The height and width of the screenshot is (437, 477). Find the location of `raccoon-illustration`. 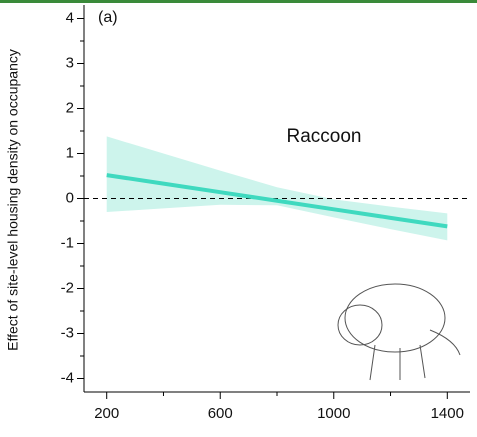

raccoon-illustration is located at coordinates (399, 332).